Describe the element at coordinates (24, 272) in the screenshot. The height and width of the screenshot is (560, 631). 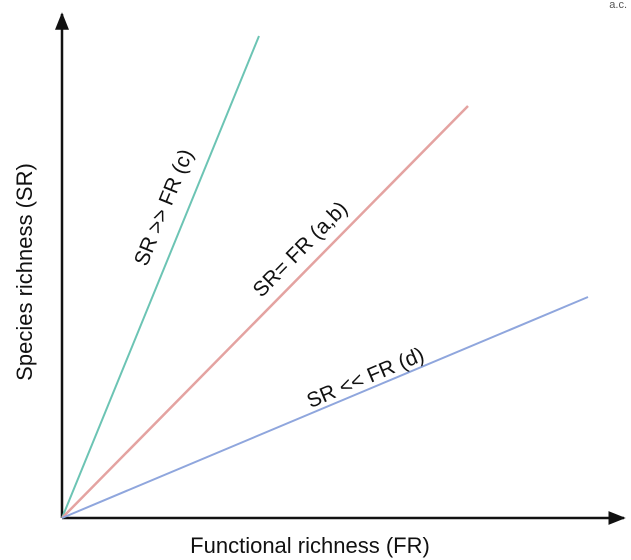
I see `y-axis-title: Species richness (SR)` at that location.